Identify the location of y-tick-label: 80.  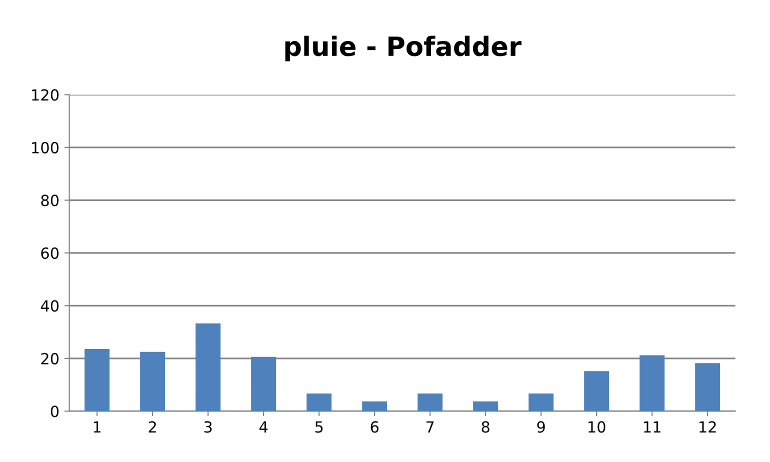
(50, 200).